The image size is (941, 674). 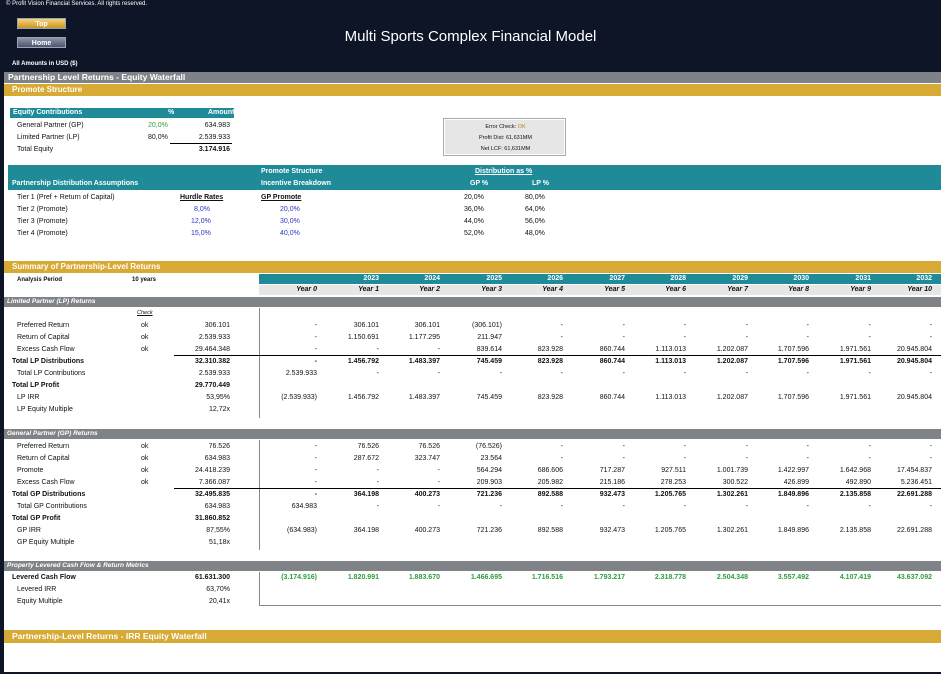 What do you see at coordinates (855, 470) in the screenshot?
I see `row-value: 1.642.968` at bounding box center [855, 470].